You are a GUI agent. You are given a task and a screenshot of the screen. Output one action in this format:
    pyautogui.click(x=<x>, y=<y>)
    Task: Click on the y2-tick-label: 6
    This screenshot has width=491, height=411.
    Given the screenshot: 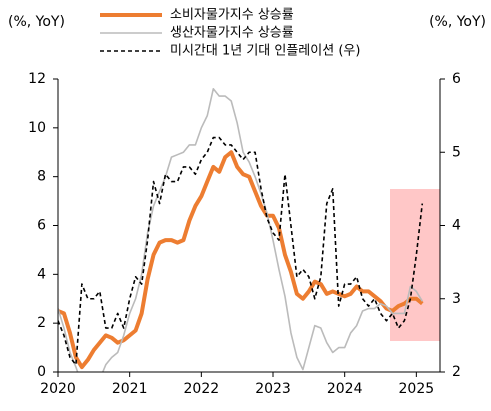 What is the action you would take?
    pyautogui.click(x=456, y=79)
    